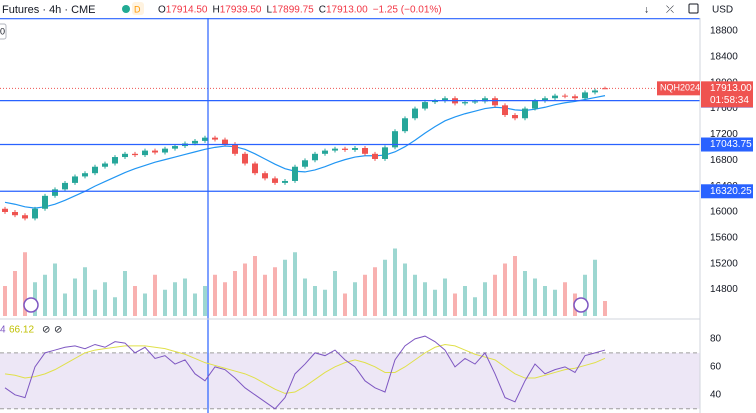  Describe the element at coordinates (3, 31) in the screenshot. I see `left-stub-box` at that location.